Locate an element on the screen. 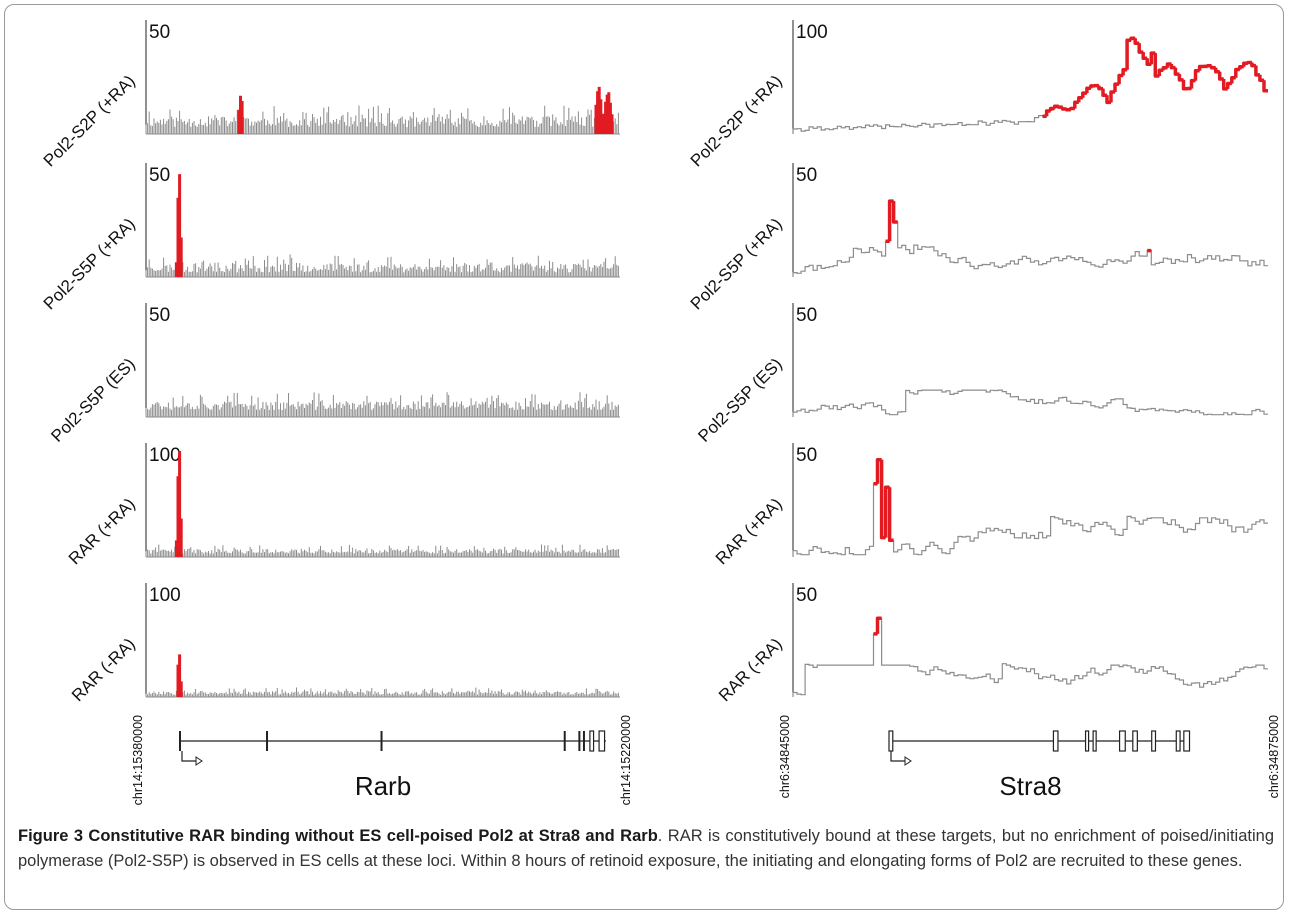 The image size is (1290, 918). gene-name: Stra8 is located at coordinates (1030, 786).